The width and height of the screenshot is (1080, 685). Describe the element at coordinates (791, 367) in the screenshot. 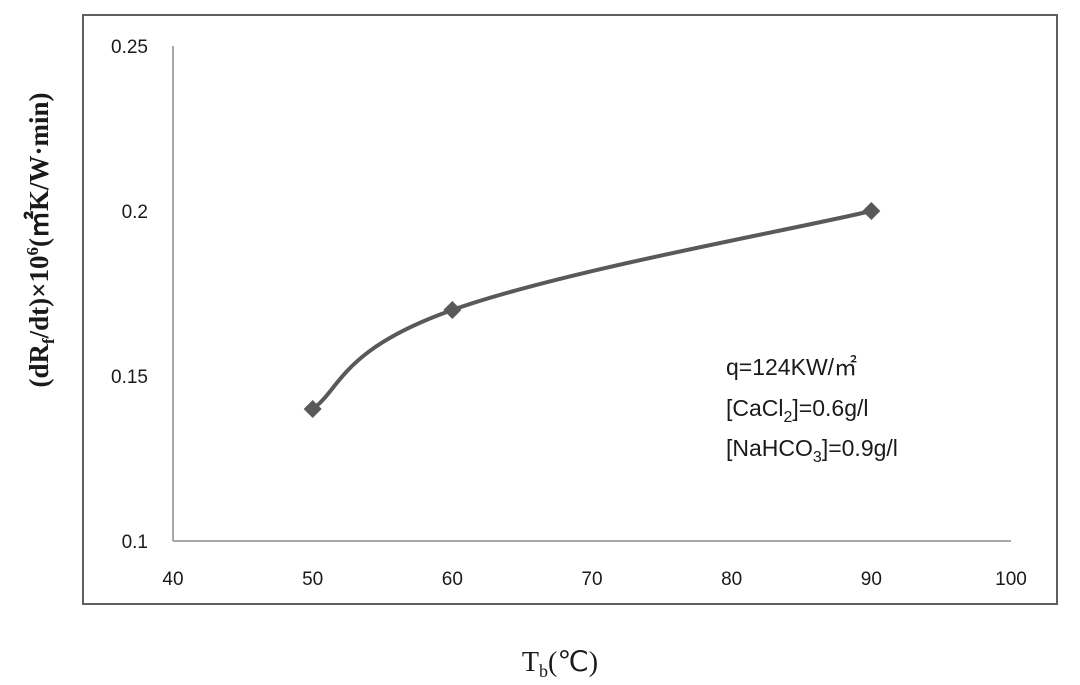

I see `annotation-heat-flux: q=124KW/㎡` at that location.